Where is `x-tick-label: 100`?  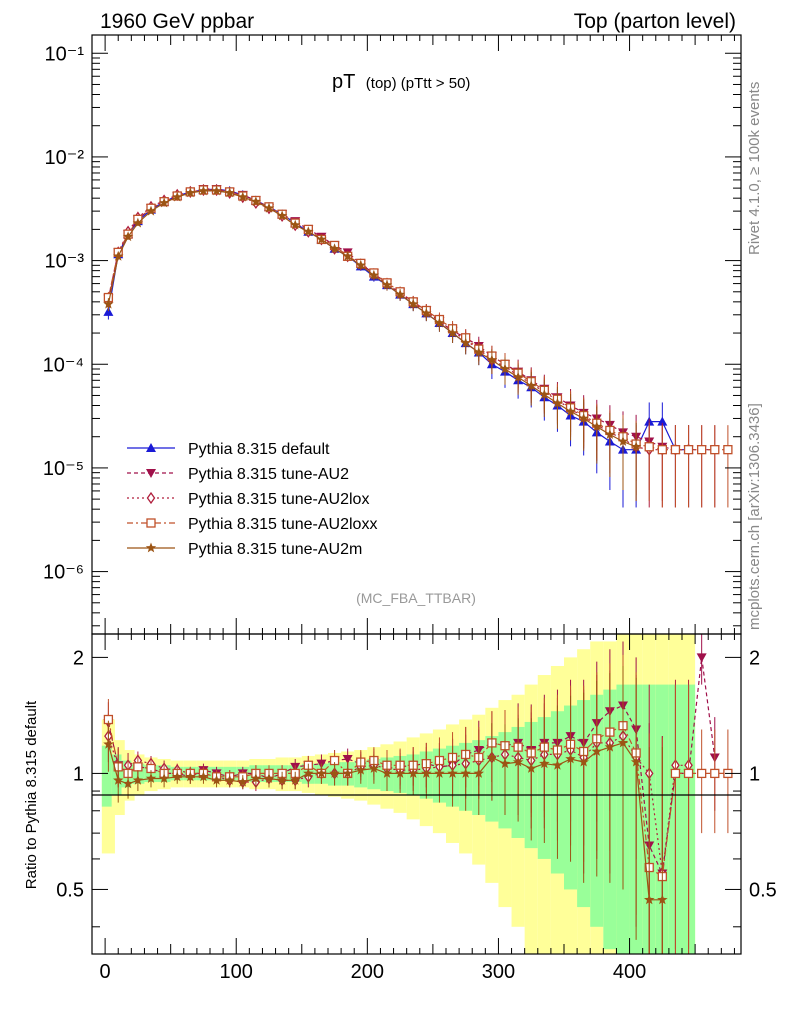 x-tick-label: 100 is located at coordinates (236, 972).